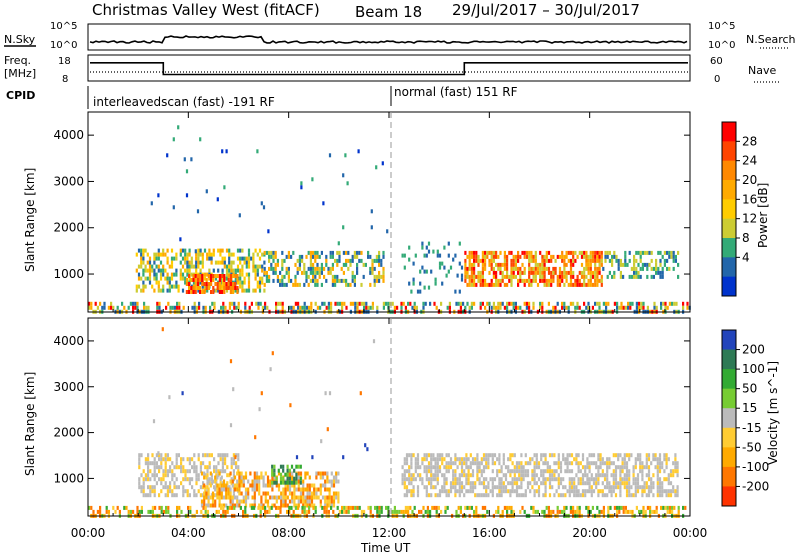 The image size is (800, 558). I want to click on cpid-mode-2: normal (fast) 151 RF, so click(456, 92).